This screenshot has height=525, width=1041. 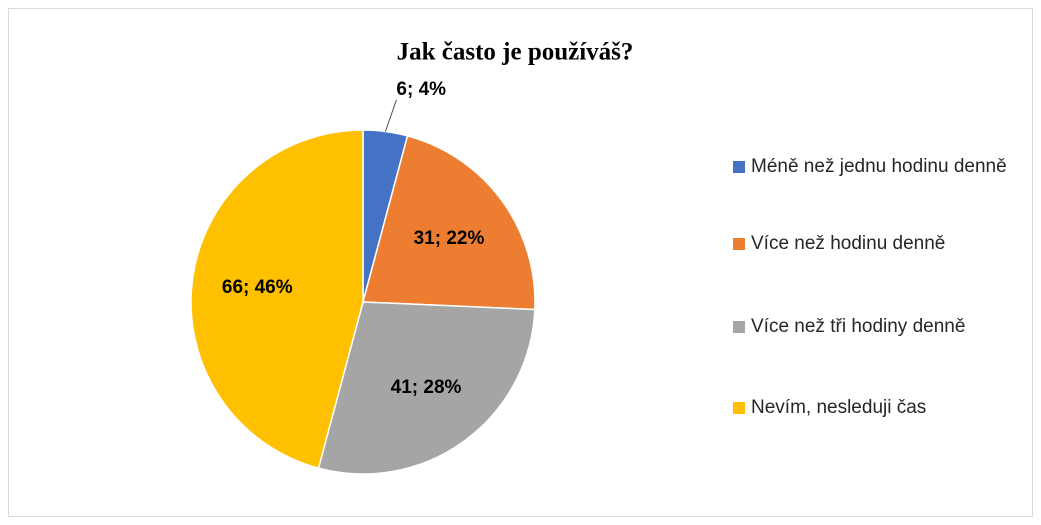 I want to click on legend-item: Nevím, nesleduji čas, so click(x=883, y=407).